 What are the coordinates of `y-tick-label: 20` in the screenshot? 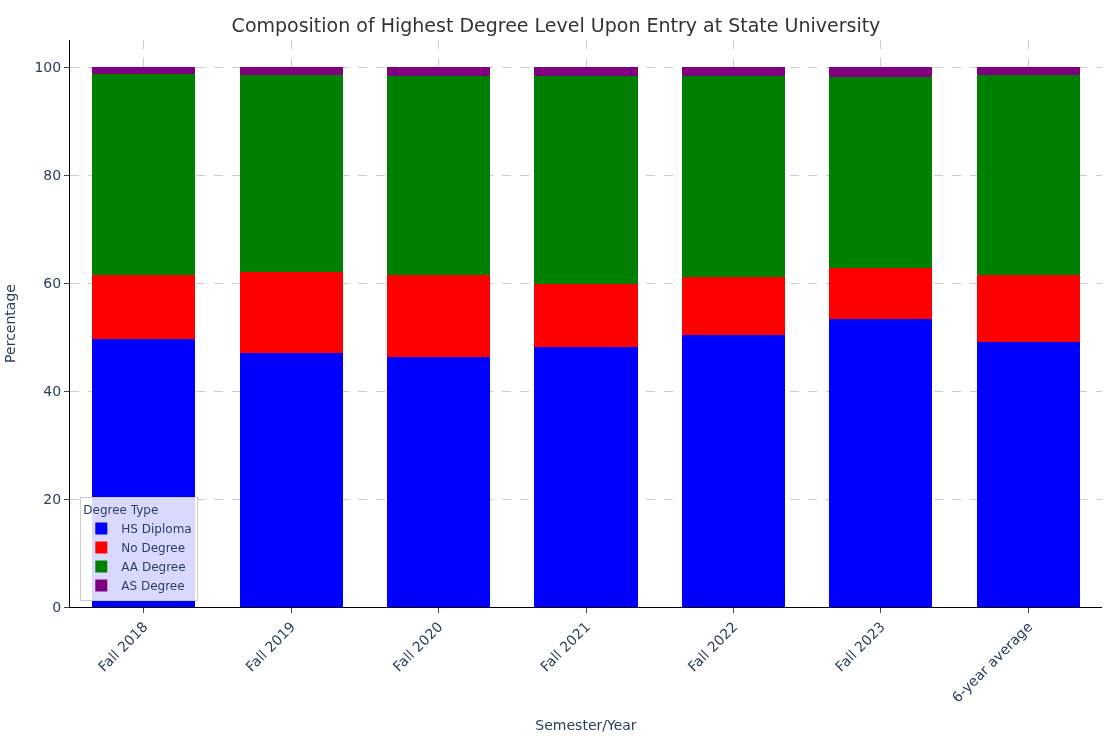 It's located at (52, 498).